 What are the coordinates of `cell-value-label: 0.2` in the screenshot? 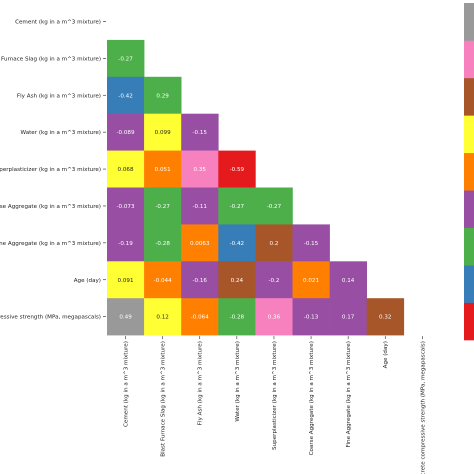 It's located at (273, 244).